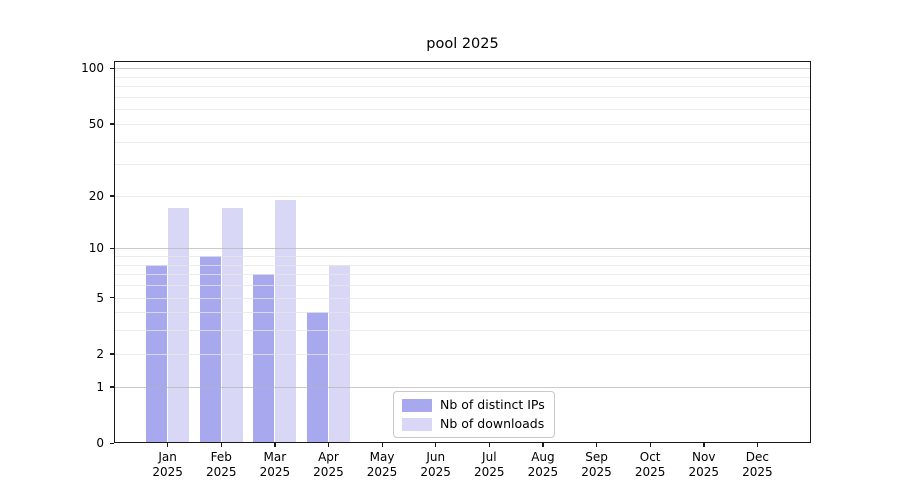 The width and height of the screenshot is (900, 500). Describe the element at coordinates (100, 443) in the screenshot. I see `y-tick-label: 0` at that location.